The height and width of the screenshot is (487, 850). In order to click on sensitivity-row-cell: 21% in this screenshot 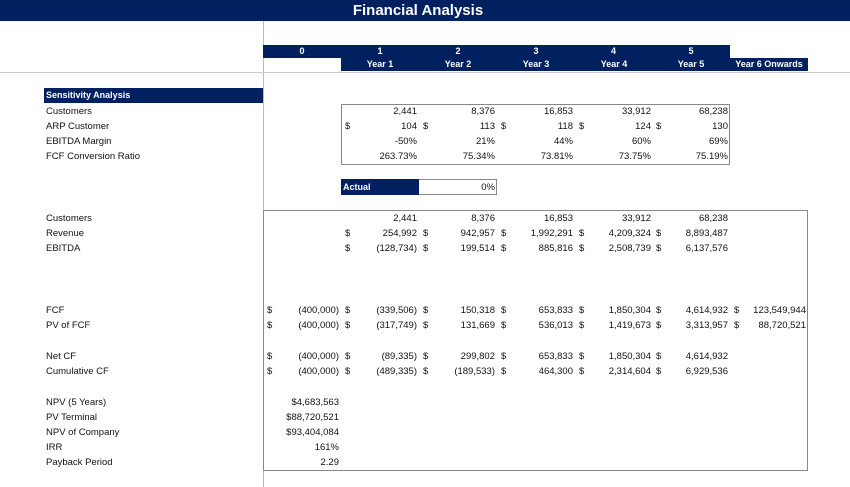, I will do `click(458, 141)`.